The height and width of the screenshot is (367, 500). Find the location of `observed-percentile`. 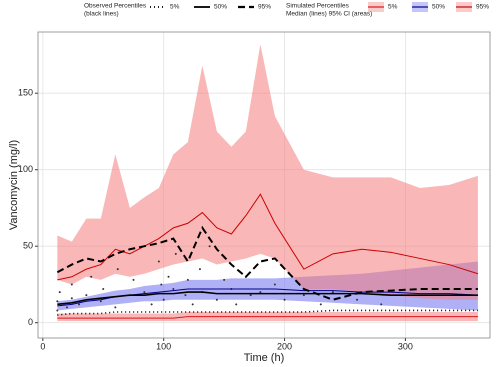

observed-percentile is located at coordinates (267, 298).